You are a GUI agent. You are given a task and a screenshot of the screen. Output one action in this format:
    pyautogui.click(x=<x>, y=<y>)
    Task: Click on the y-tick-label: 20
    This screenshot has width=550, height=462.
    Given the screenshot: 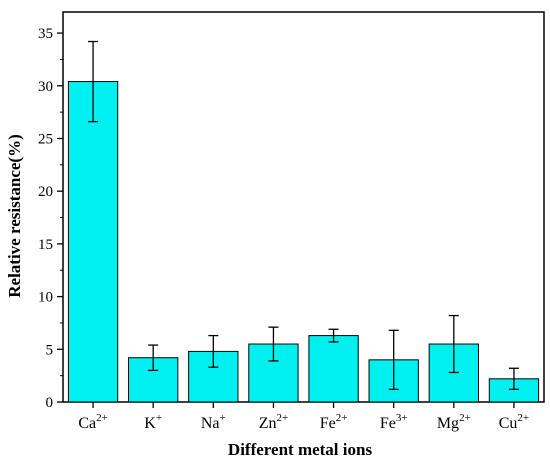 What is the action you would take?
    pyautogui.click(x=45, y=192)
    